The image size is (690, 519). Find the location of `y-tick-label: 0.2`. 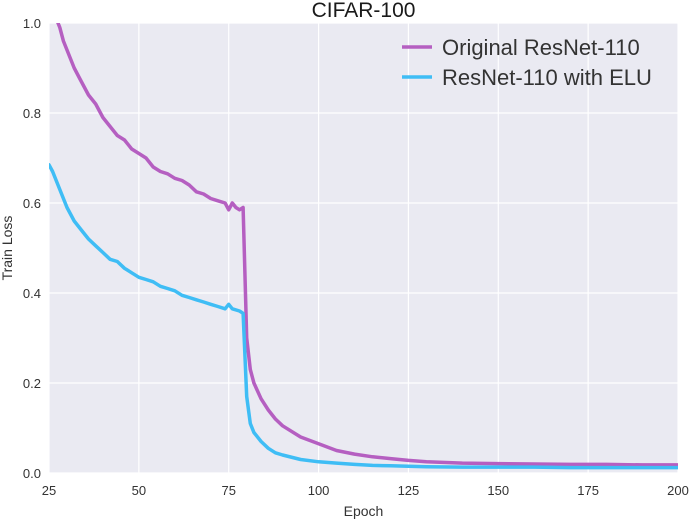

y-tick-label: 0.2 is located at coordinates (32, 383).